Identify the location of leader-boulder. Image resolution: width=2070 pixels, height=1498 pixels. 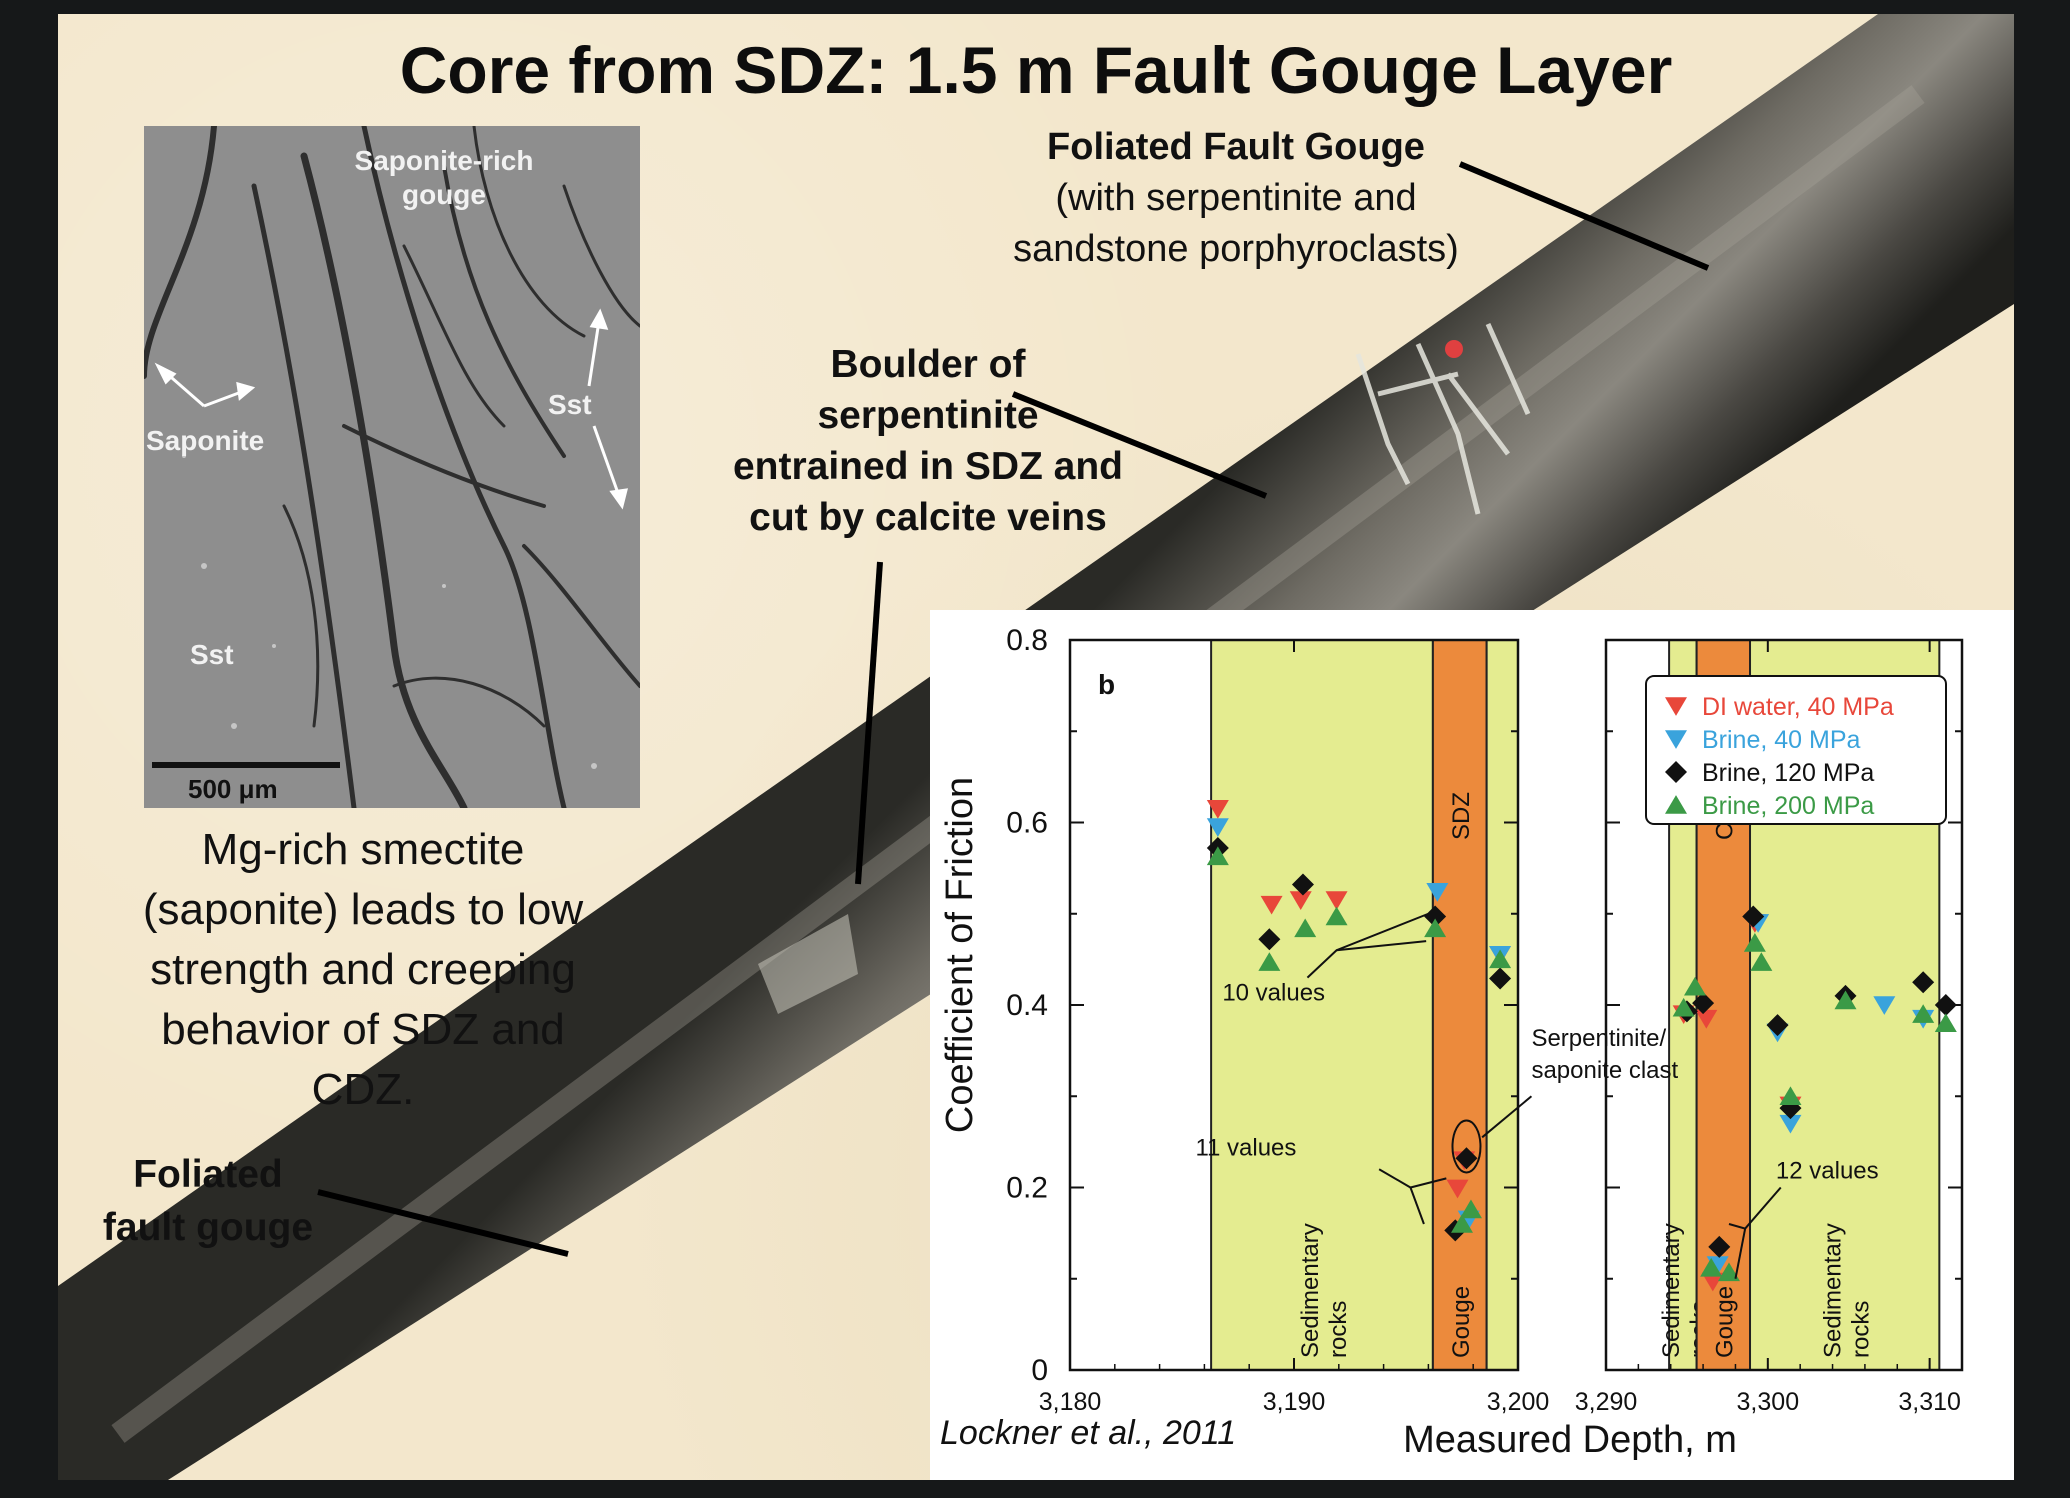
(1139, 445).